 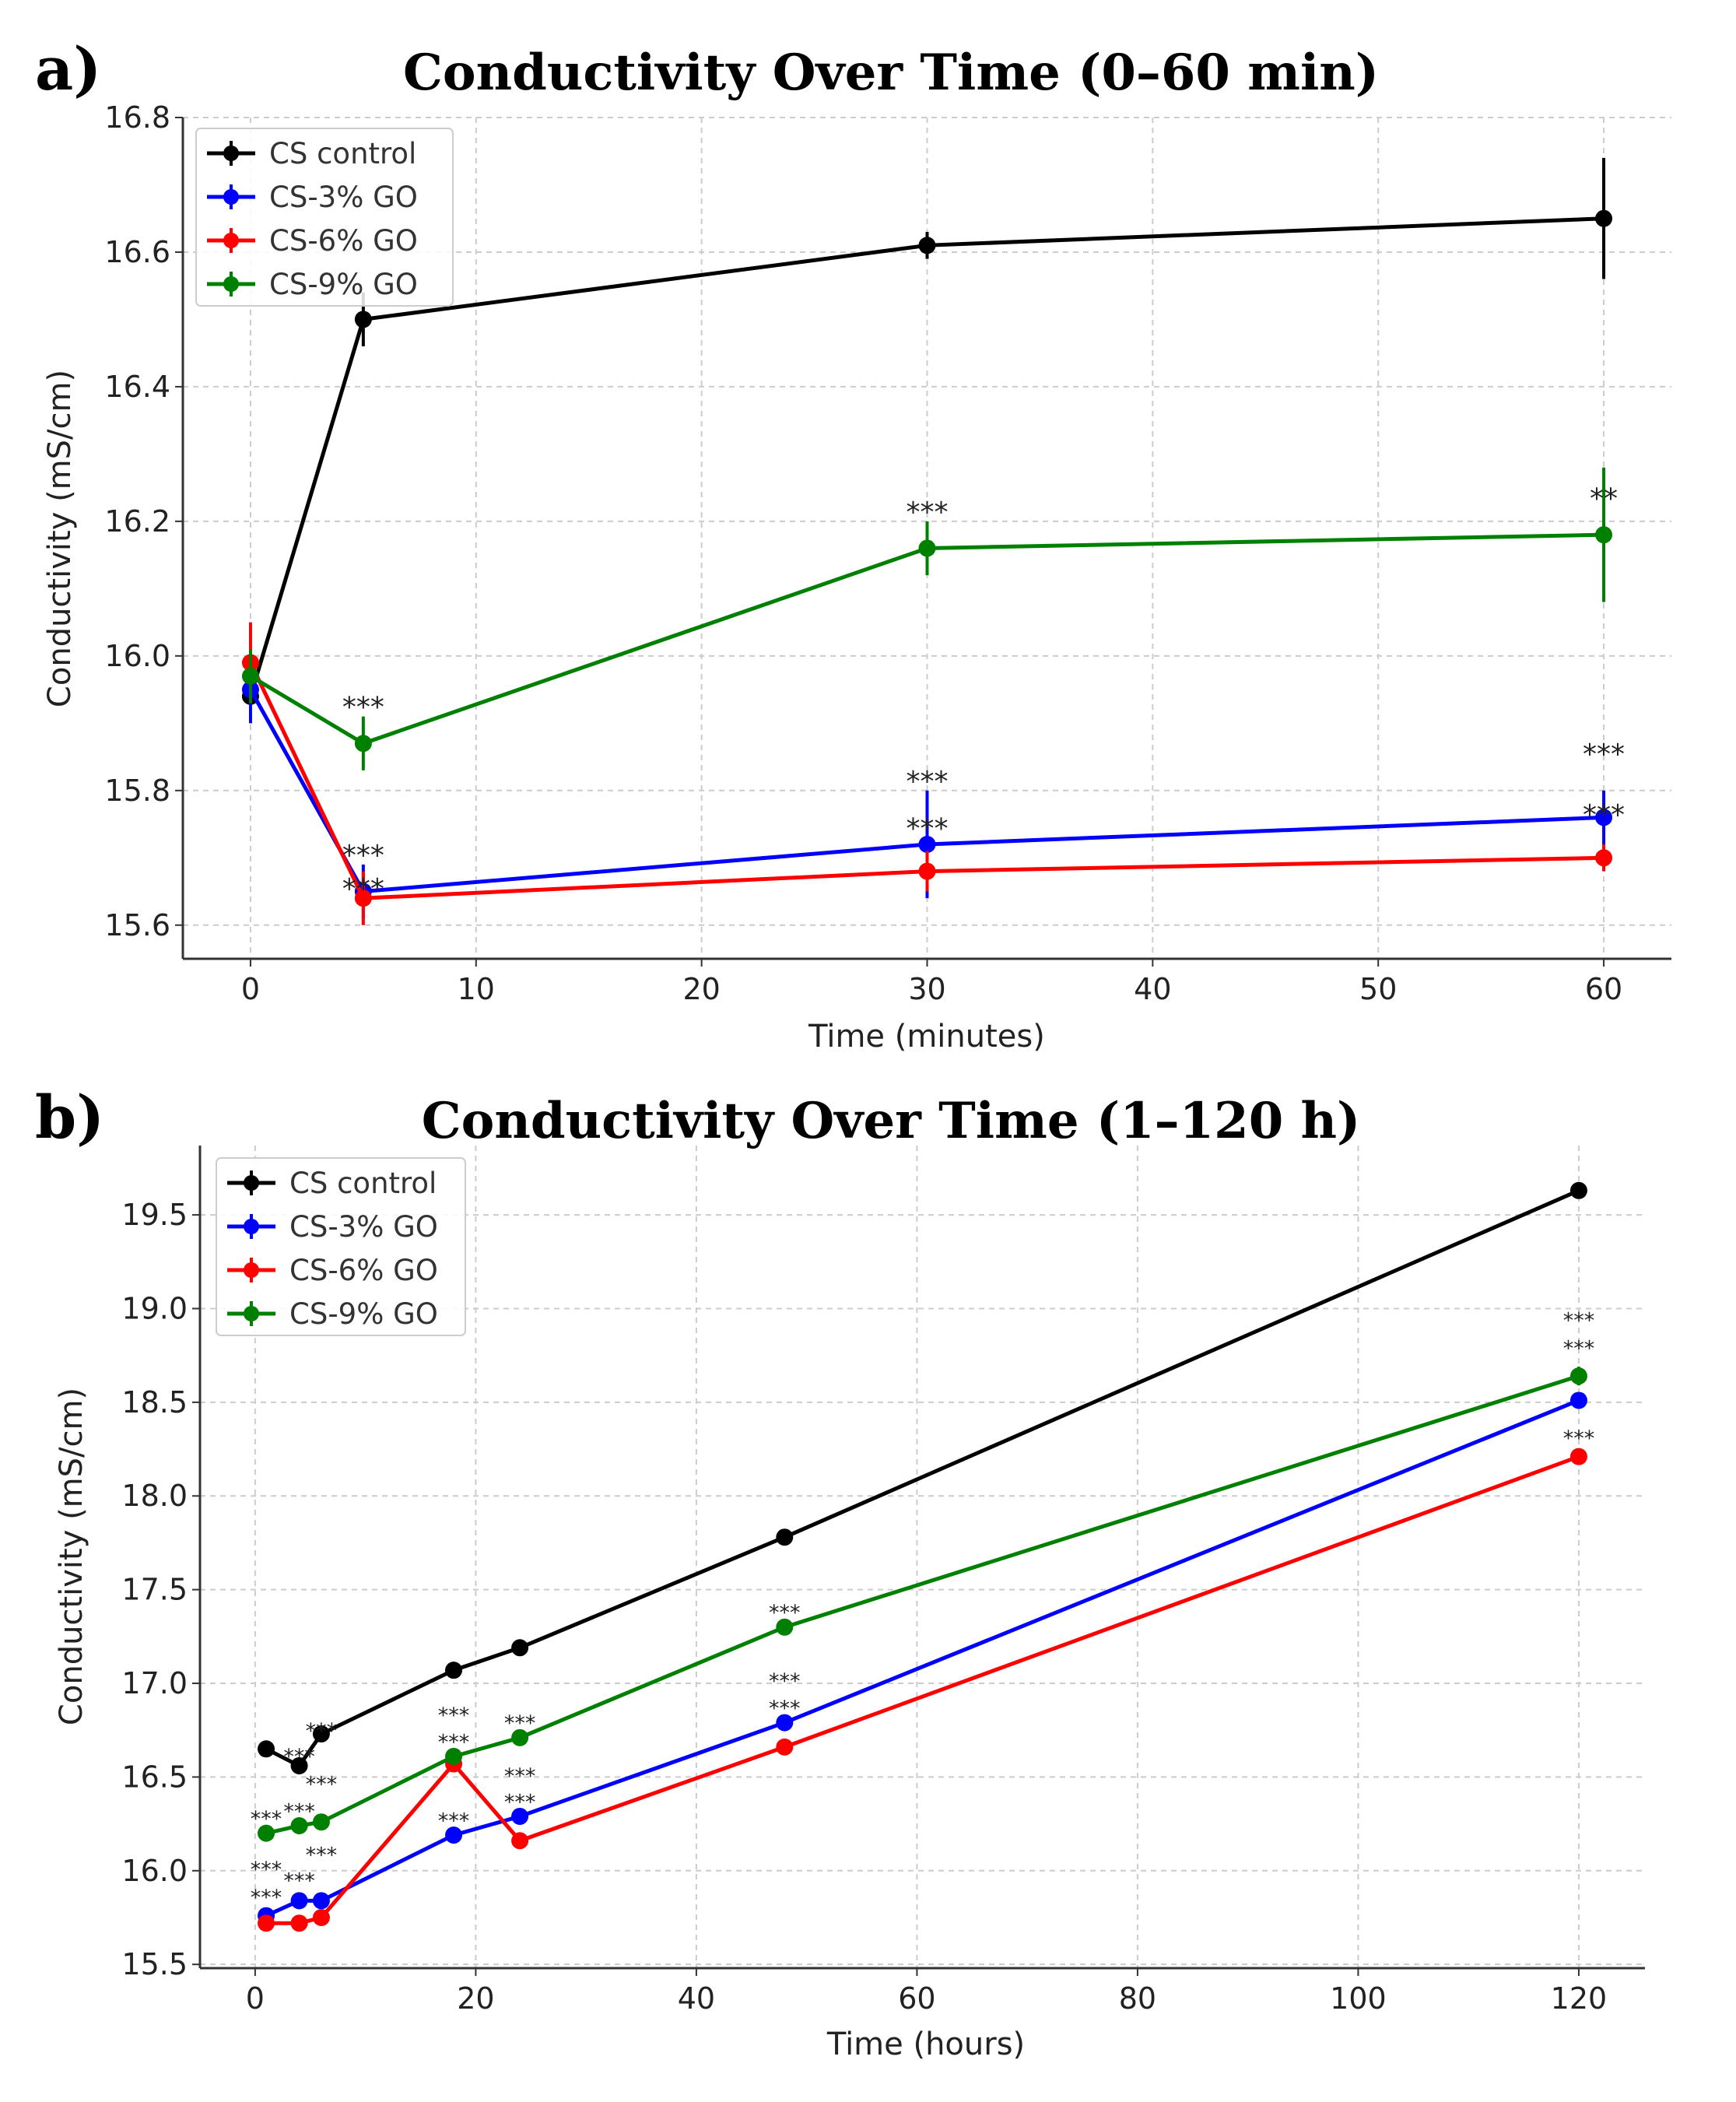 What do you see at coordinates (1579, 1998) in the screenshot?
I see `x-tick-label: 120` at bounding box center [1579, 1998].